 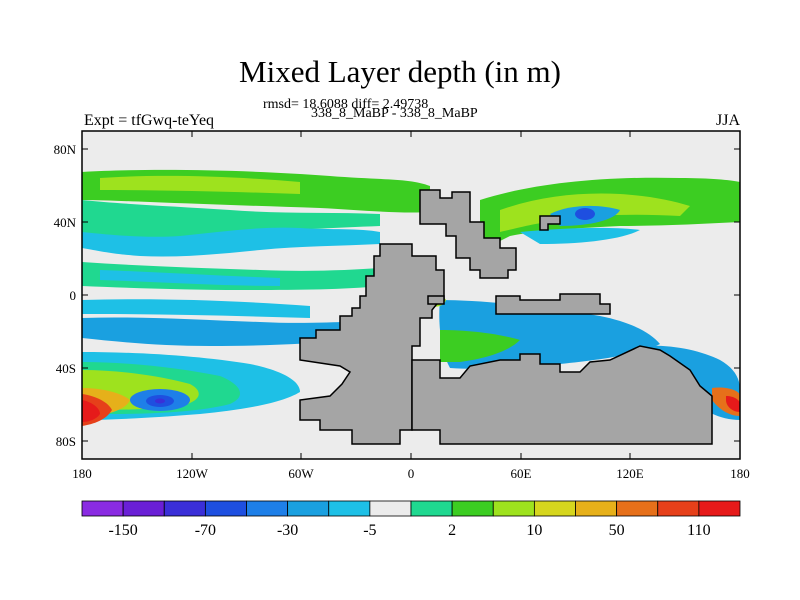 I want to click on season-label: JJA, so click(x=727, y=120).